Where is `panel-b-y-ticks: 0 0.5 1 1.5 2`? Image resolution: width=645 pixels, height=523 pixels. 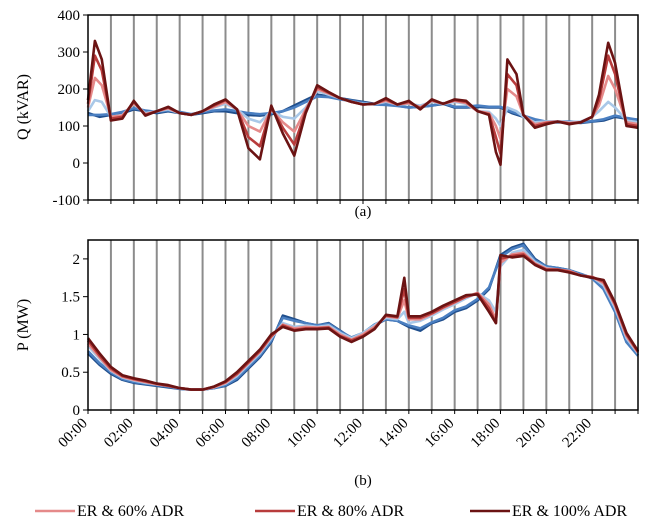
panel-b-y-ticks: 0 0.5 1 1.5 2 is located at coordinates (74, 335).